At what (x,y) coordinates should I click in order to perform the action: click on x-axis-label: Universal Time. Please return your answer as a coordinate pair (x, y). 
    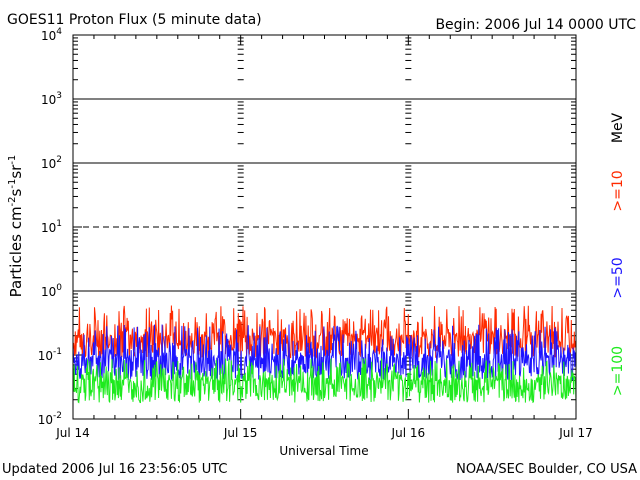
    Looking at the image, I should click on (323, 451).